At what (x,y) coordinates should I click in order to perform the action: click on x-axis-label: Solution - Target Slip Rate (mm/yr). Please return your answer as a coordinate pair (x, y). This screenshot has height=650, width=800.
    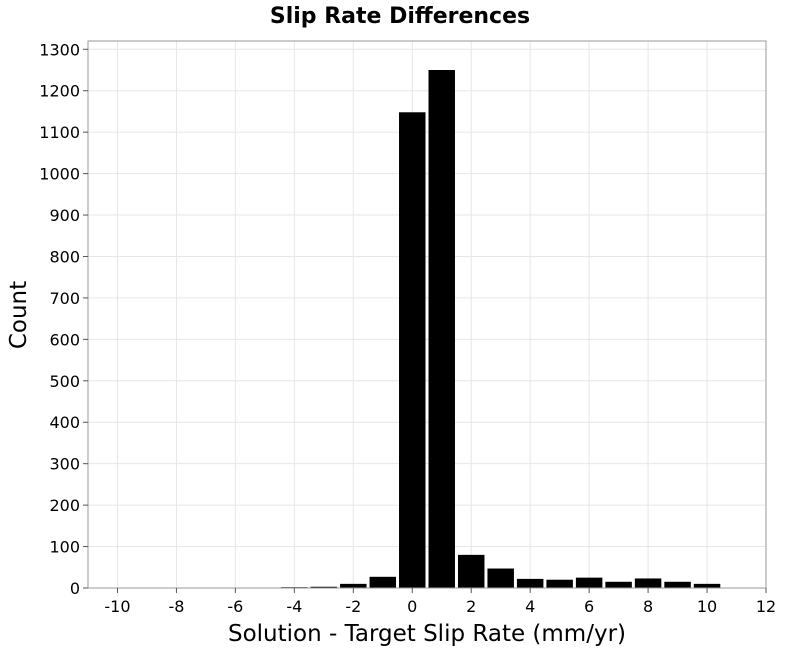
    Looking at the image, I should click on (427, 634).